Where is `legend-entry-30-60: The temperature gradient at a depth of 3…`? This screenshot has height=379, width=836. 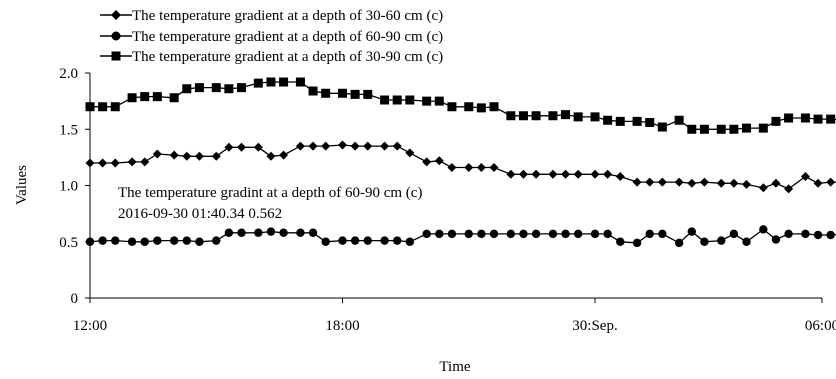 legend-entry-30-60: The temperature gradient at a depth of 3… is located at coordinates (271, 16).